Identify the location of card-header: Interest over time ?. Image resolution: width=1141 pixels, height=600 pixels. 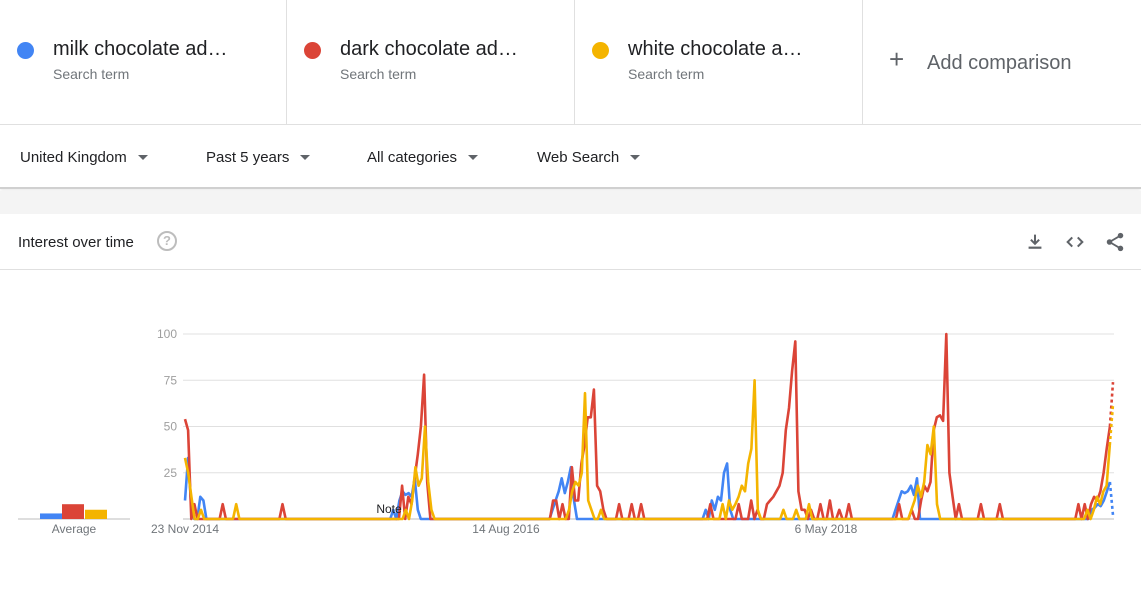
(570, 242).